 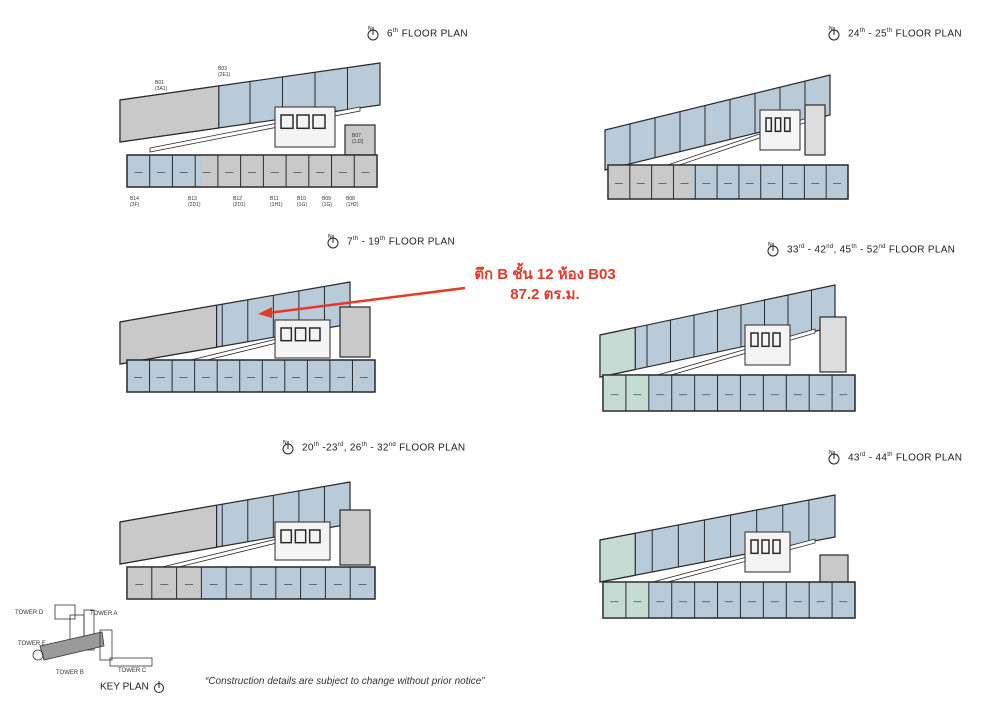 I want to click on floor-plan-title-6: N 6th FLOOR PLAN, so click(x=416, y=34).